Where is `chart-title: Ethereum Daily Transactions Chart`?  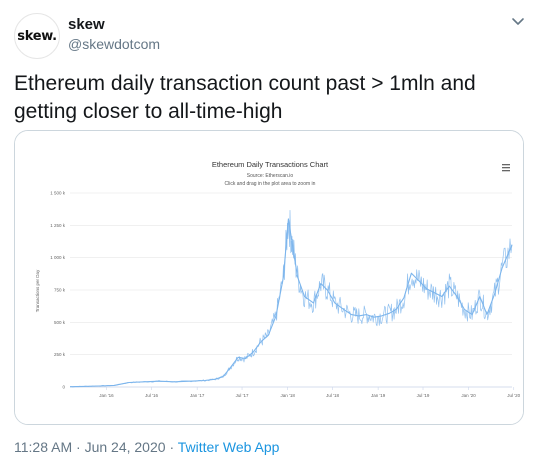 chart-title: Ethereum Daily Transactions Chart is located at coordinates (270, 164).